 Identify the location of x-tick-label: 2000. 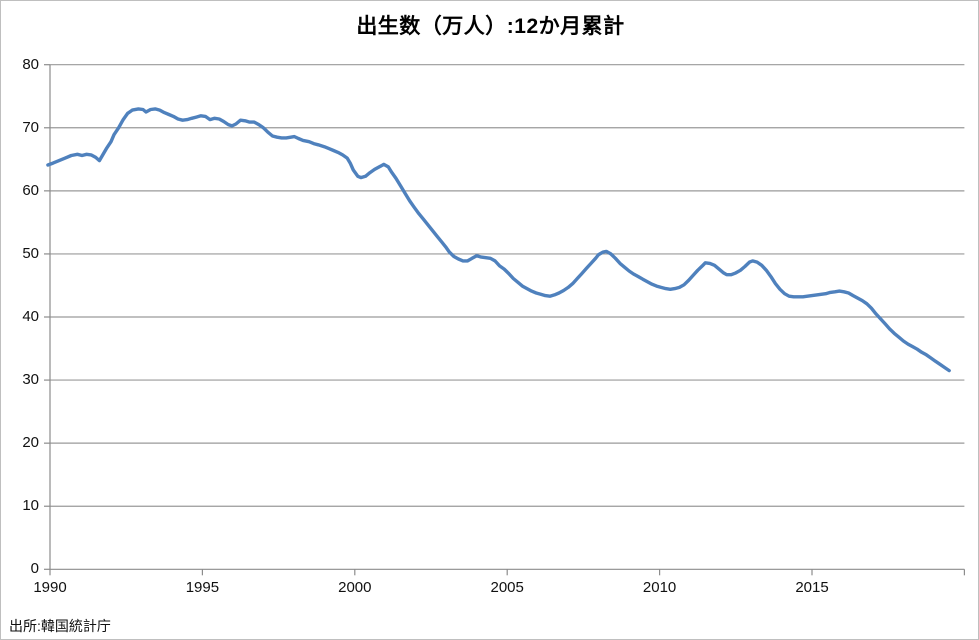
(355, 587).